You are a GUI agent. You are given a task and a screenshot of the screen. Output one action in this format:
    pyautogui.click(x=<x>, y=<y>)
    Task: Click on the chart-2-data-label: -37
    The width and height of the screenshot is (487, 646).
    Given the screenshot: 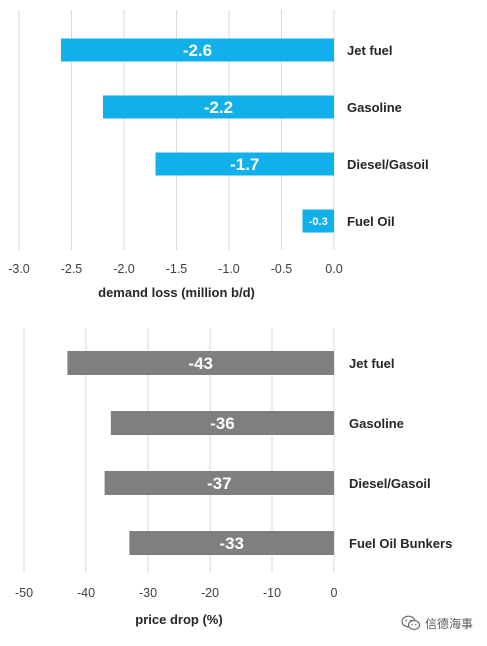 What is the action you would take?
    pyautogui.click(x=219, y=483)
    